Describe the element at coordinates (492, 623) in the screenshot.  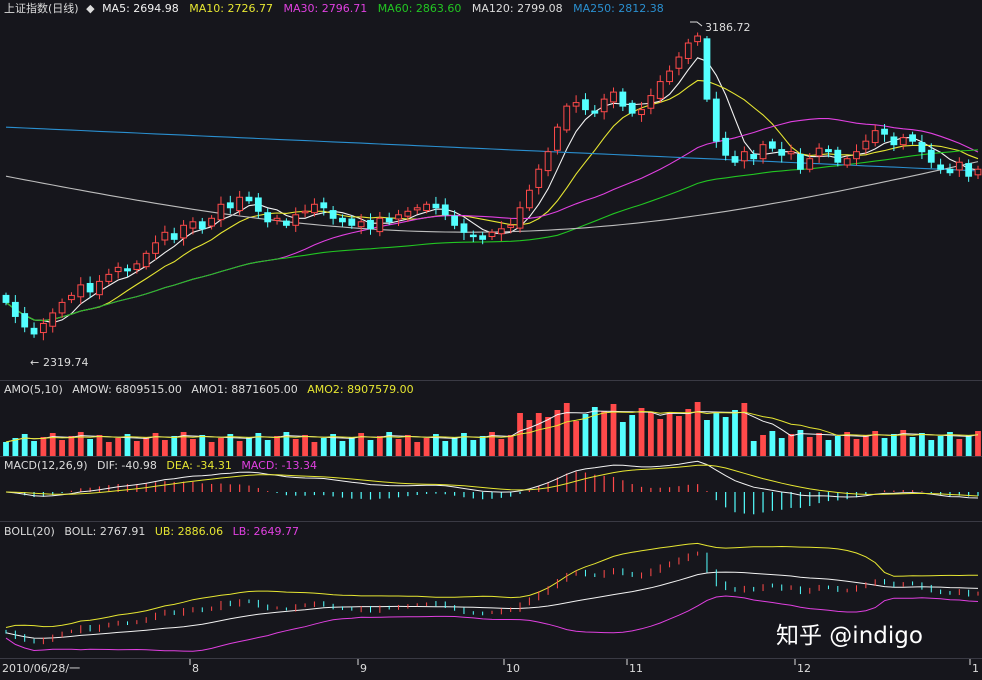
I see `boll-lower-line` at that location.